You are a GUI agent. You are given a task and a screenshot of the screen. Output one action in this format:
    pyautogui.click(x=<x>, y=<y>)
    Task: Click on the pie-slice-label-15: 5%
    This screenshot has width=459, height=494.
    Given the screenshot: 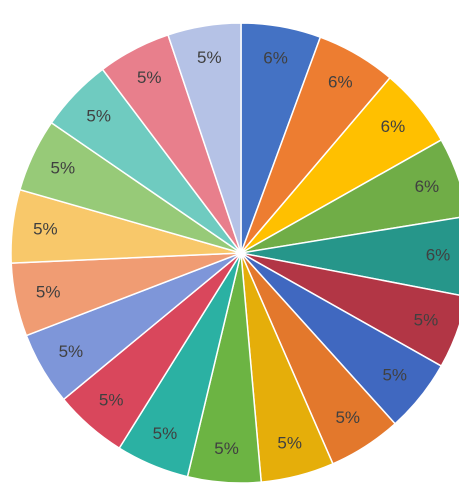 What is the action you would take?
    pyautogui.click(x=45, y=228)
    